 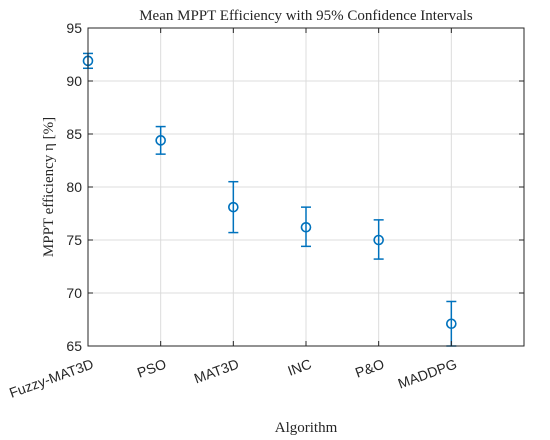 I want to click on y-tick-label: 70, so click(x=74, y=293).